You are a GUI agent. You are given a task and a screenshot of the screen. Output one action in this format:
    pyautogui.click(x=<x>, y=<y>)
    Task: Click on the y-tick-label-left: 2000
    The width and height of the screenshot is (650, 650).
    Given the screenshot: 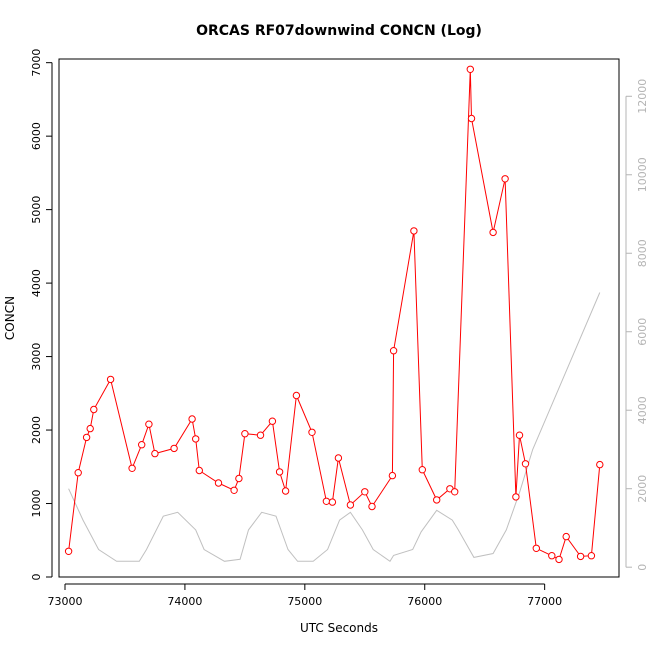 What is the action you would take?
    pyautogui.click(x=36, y=430)
    